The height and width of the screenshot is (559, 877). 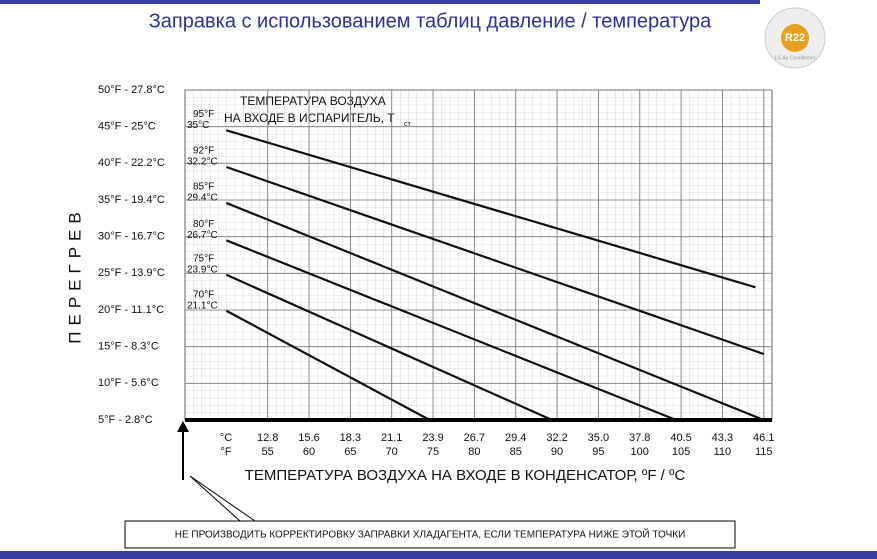 What do you see at coordinates (131, 200) in the screenshot?
I see `y-tick-label: 35°F - 19.4°C` at bounding box center [131, 200].